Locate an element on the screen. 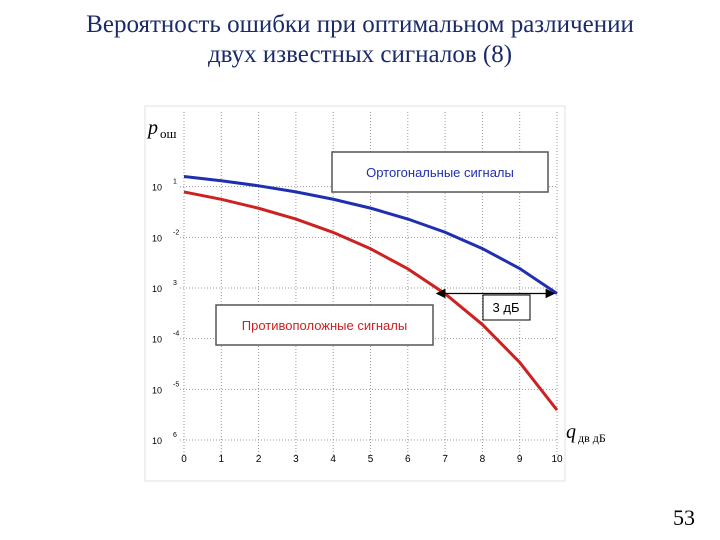  x-axis-label: q is located at coordinates (571, 432).